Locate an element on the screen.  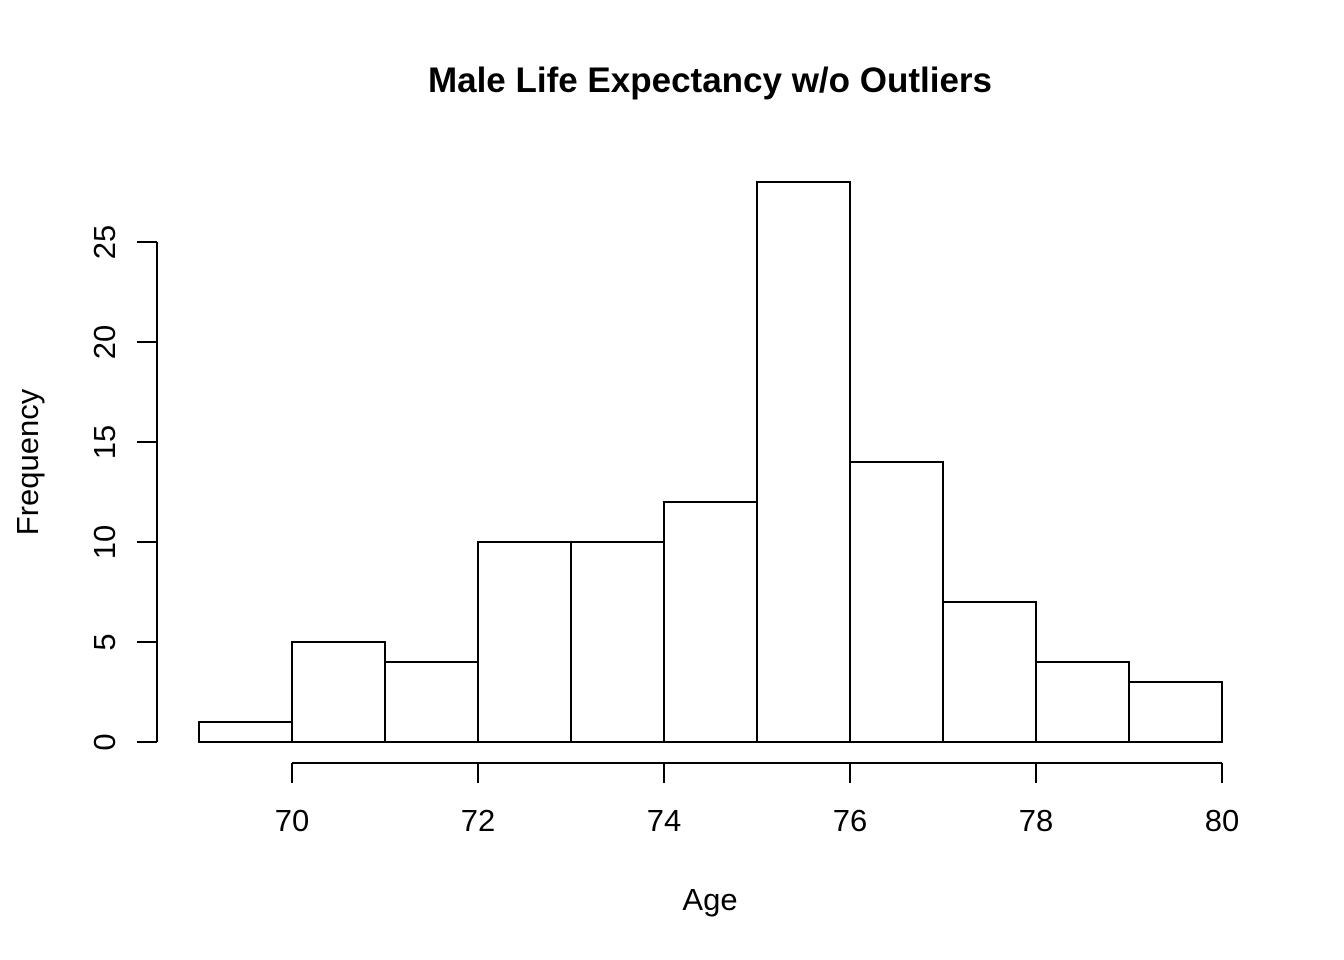
y-tick-label: 0 is located at coordinates (104, 741).